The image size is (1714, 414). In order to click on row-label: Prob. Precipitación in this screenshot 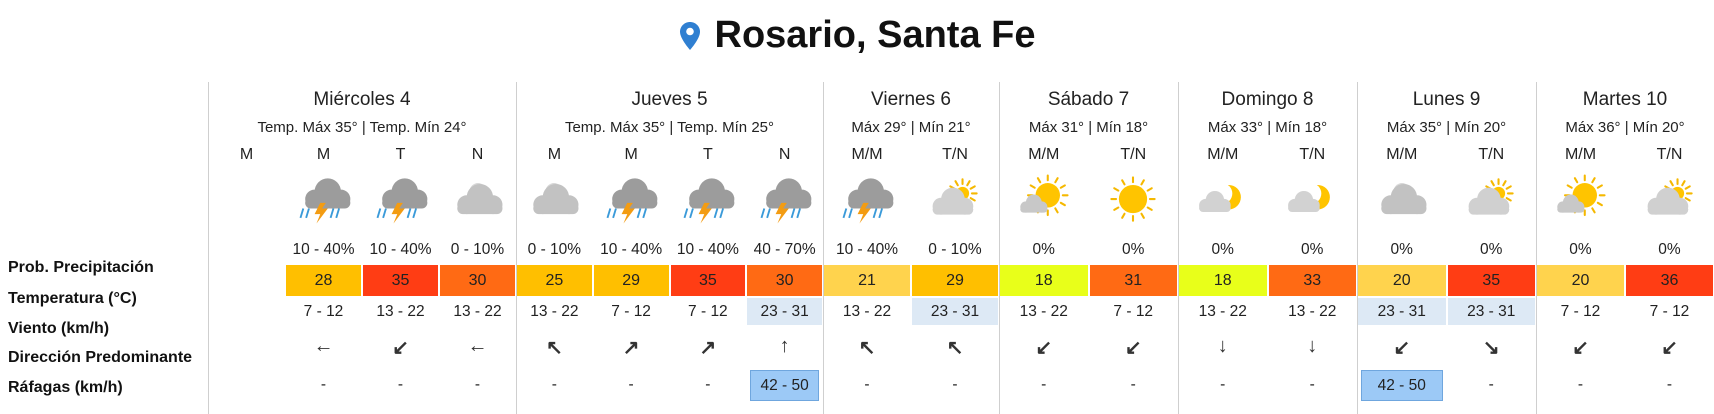, I will do `click(81, 267)`.